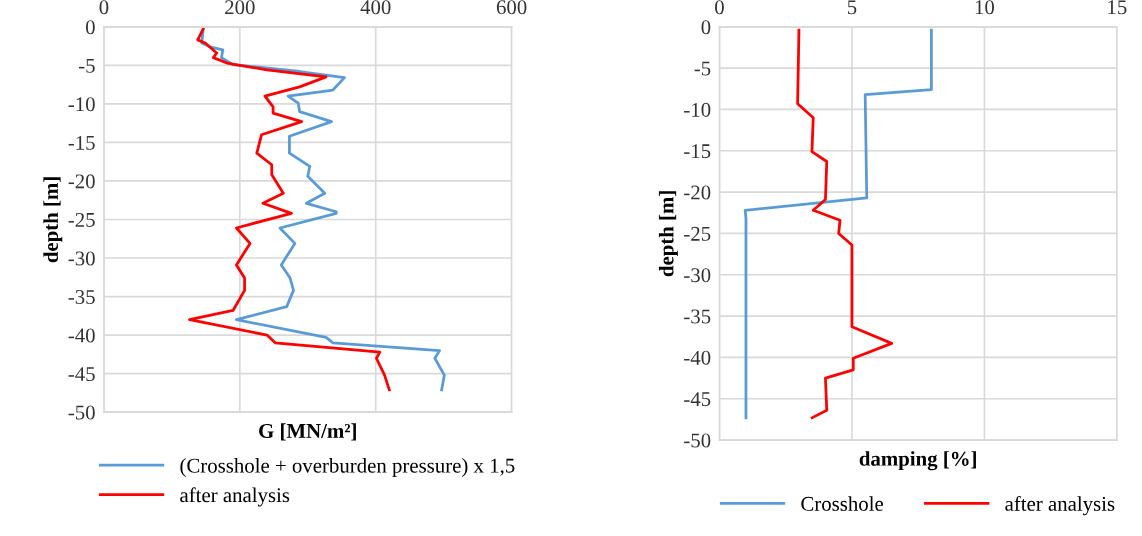 The image size is (1142, 536). Describe the element at coordinates (1117, 7) in the screenshot. I see `x-tick-label: 15` at that location.